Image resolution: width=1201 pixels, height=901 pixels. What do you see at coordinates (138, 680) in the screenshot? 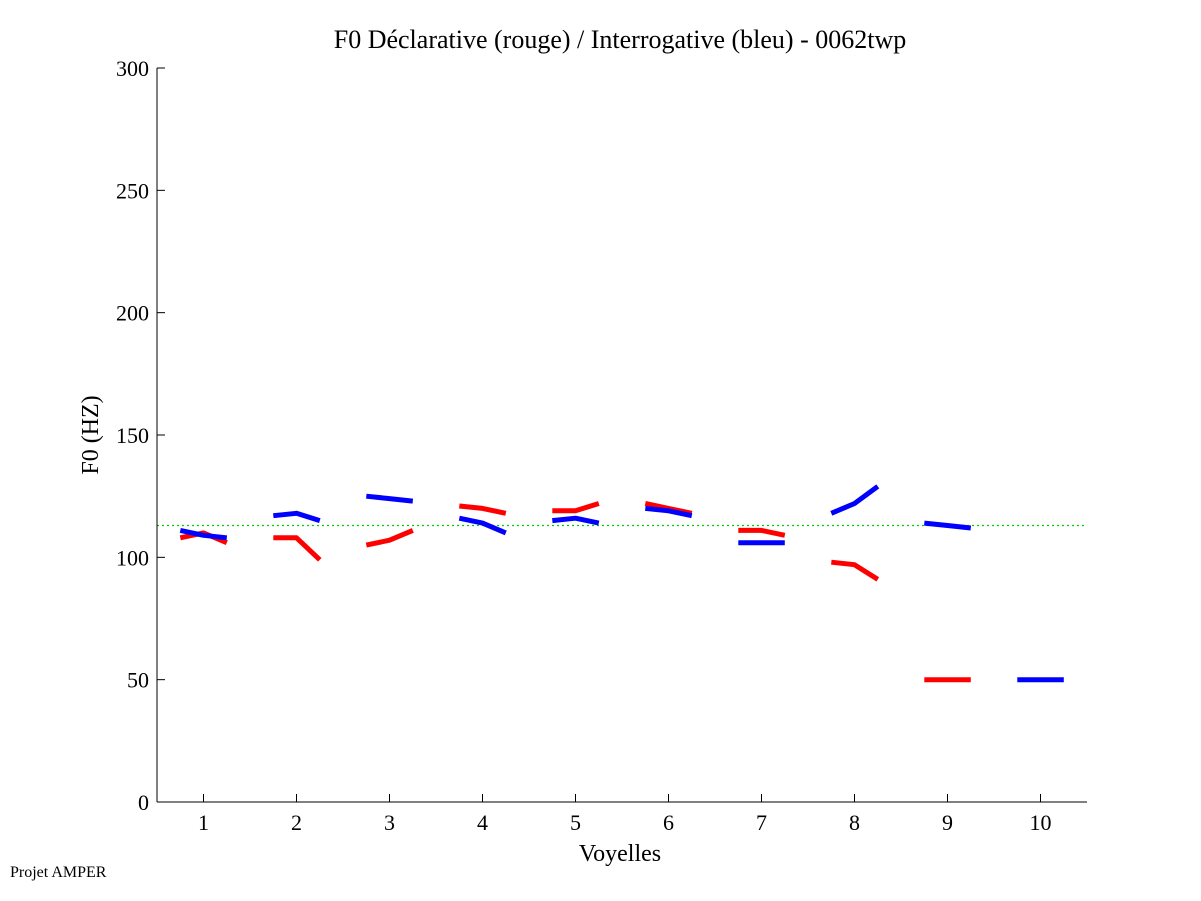
I see `y-tick-label: 50` at bounding box center [138, 680].